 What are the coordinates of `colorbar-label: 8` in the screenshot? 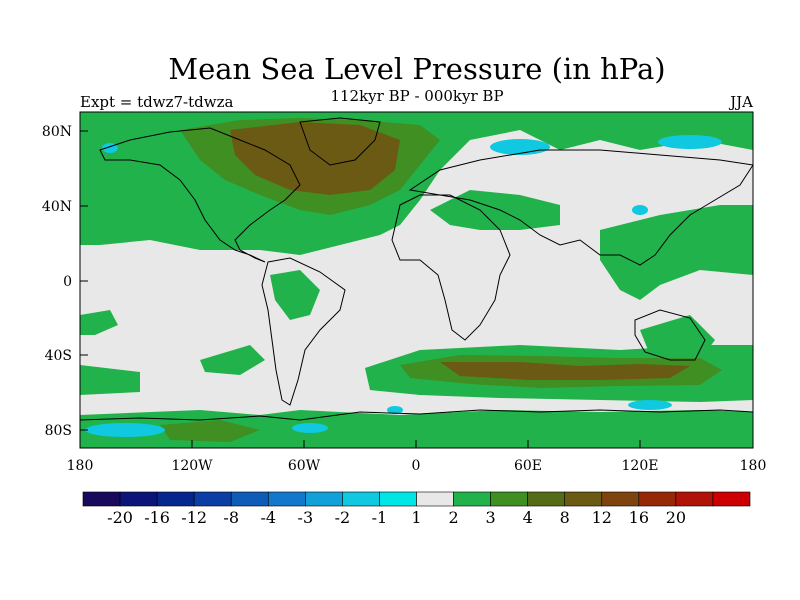 It's located at (565, 517).